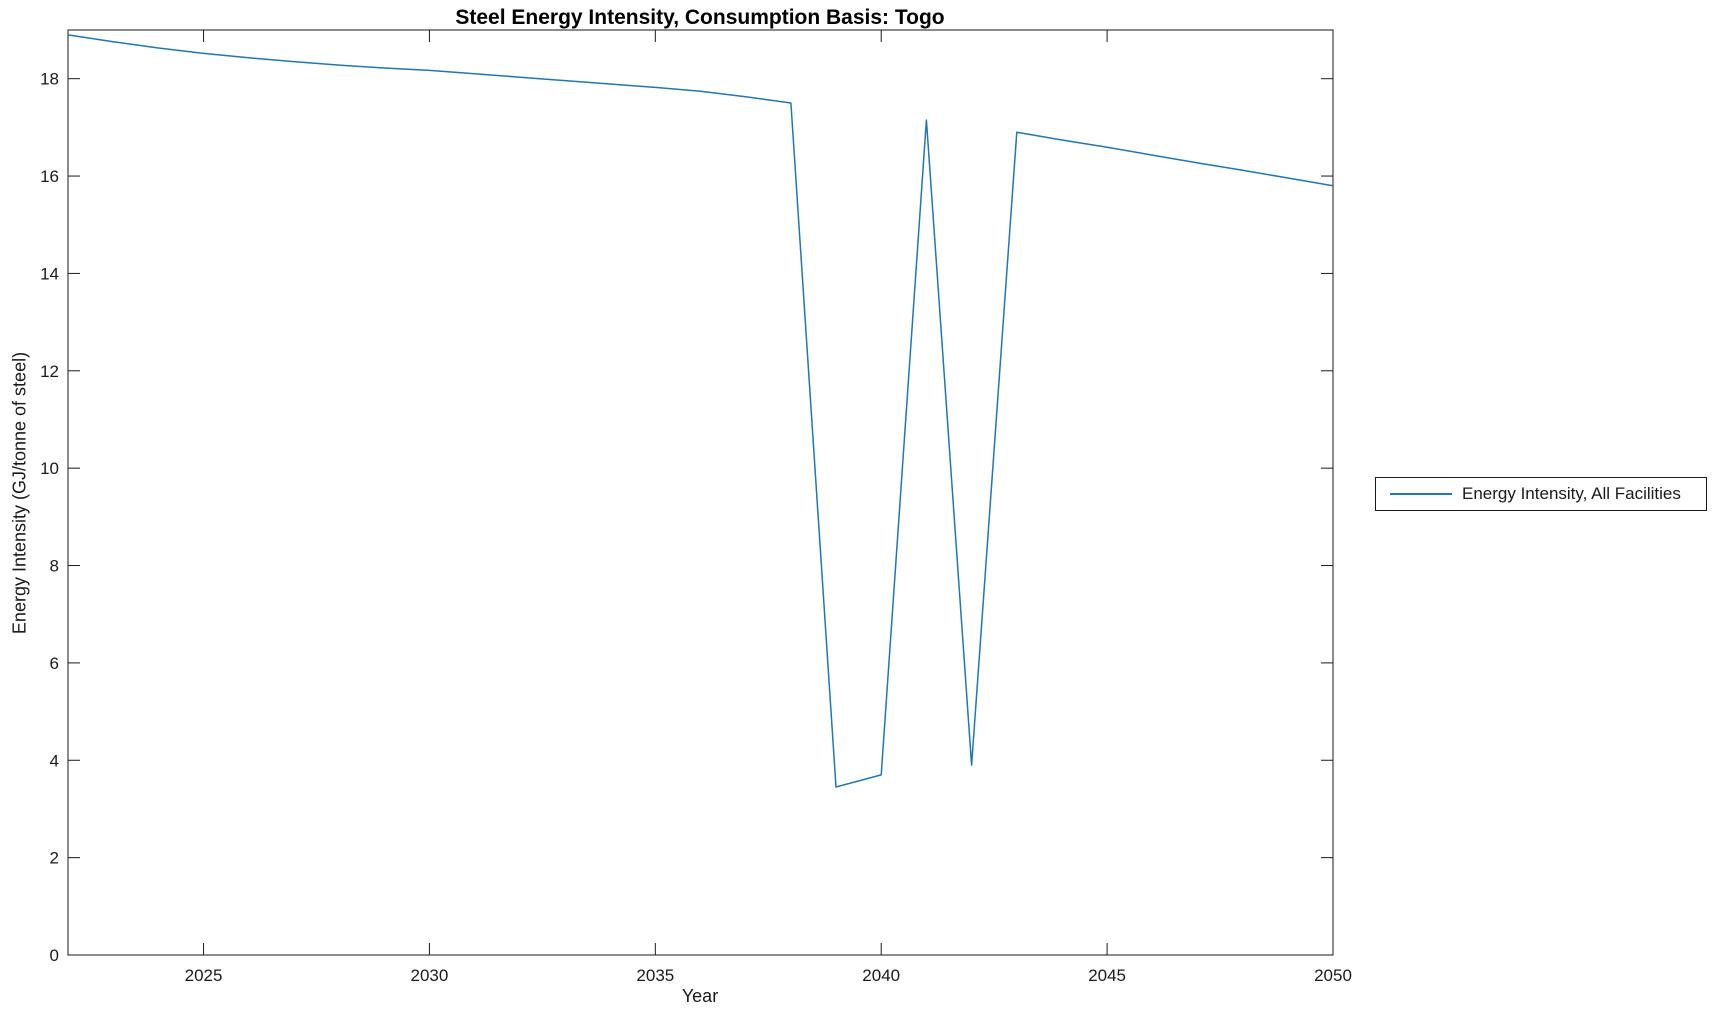 The width and height of the screenshot is (1714, 1021). What do you see at coordinates (49, 79) in the screenshot?
I see `y-tick-label: 18` at bounding box center [49, 79].